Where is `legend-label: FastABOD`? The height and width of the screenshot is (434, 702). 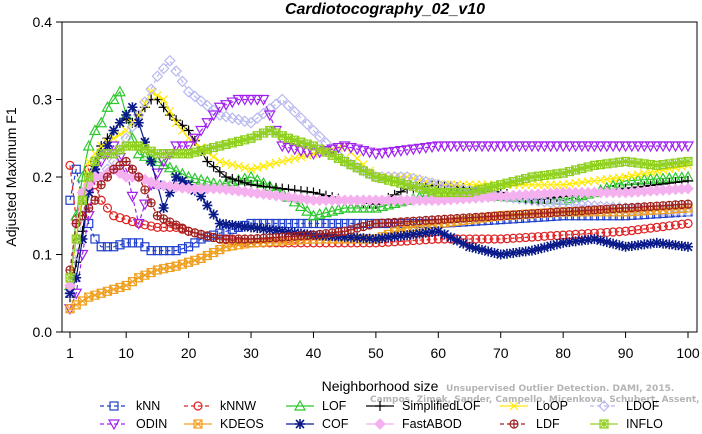
legend-label: FastABOD is located at coordinates (432, 424).